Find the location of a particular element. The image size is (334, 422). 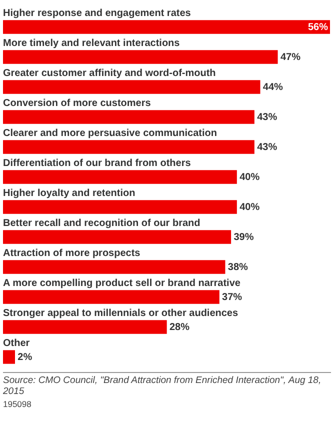

data-label: 38% is located at coordinates (238, 267).